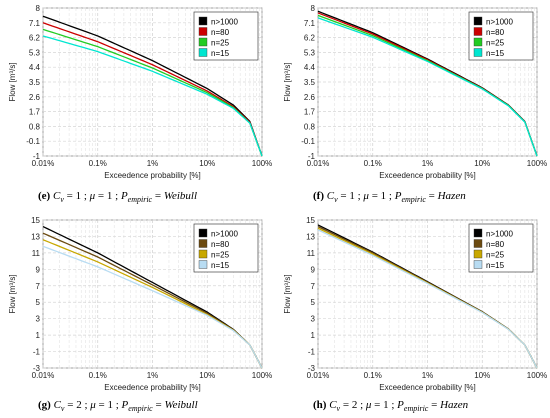  Describe the element at coordinates (391, 406) in the screenshot. I see `panel-caption: (h) Cv = 2 ; μ = 1 ; Pempiric = Hazen` at that location.